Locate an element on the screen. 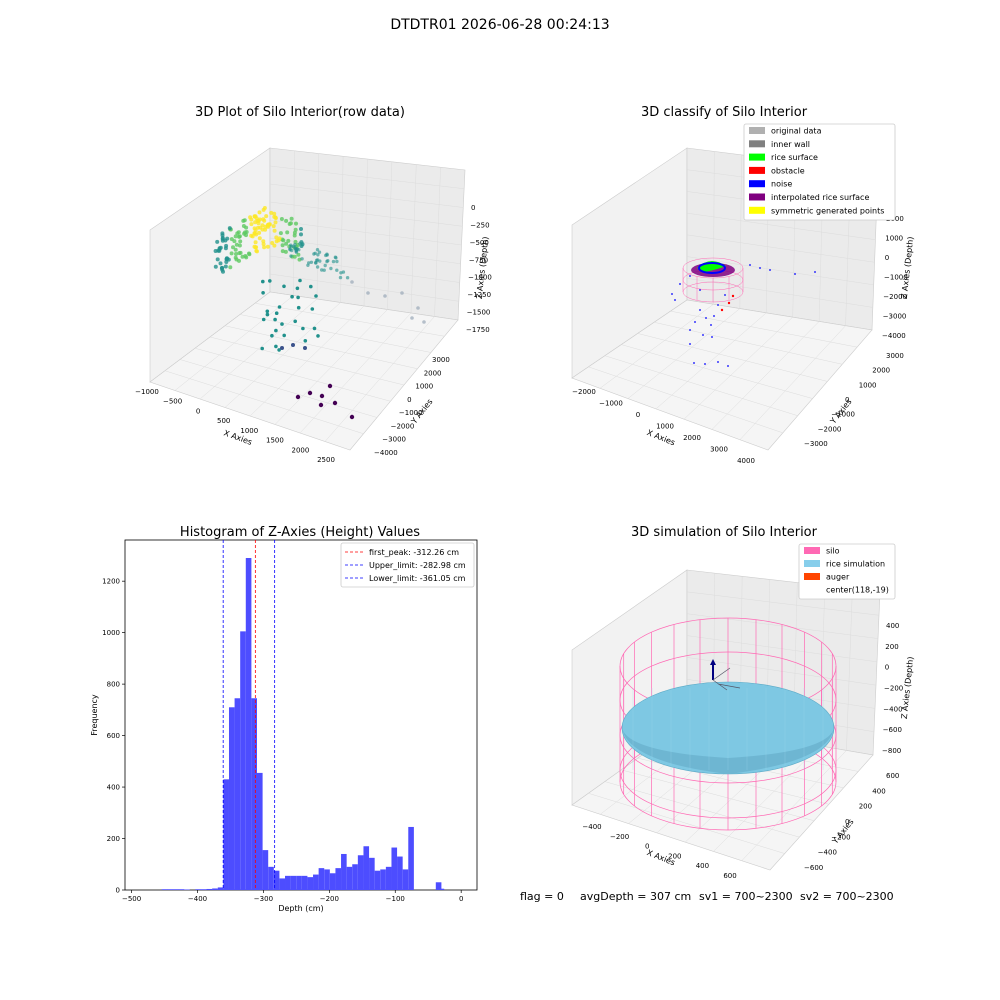  legend-label: first_peak: -312.26 cm is located at coordinates (414, 552).